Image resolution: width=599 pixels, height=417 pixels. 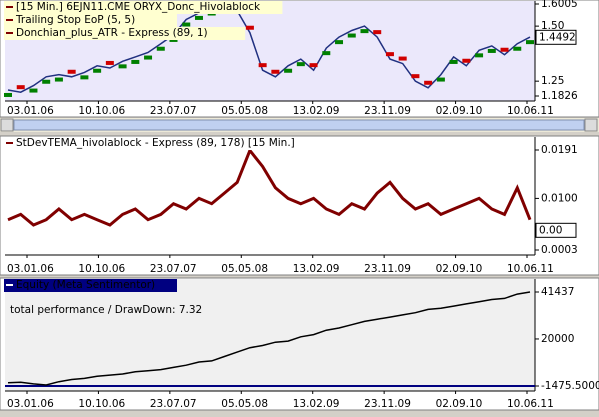 What do you see at coordinates (7, 125) in the screenshot?
I see `scroll-left` at bounding box center [7, 125].